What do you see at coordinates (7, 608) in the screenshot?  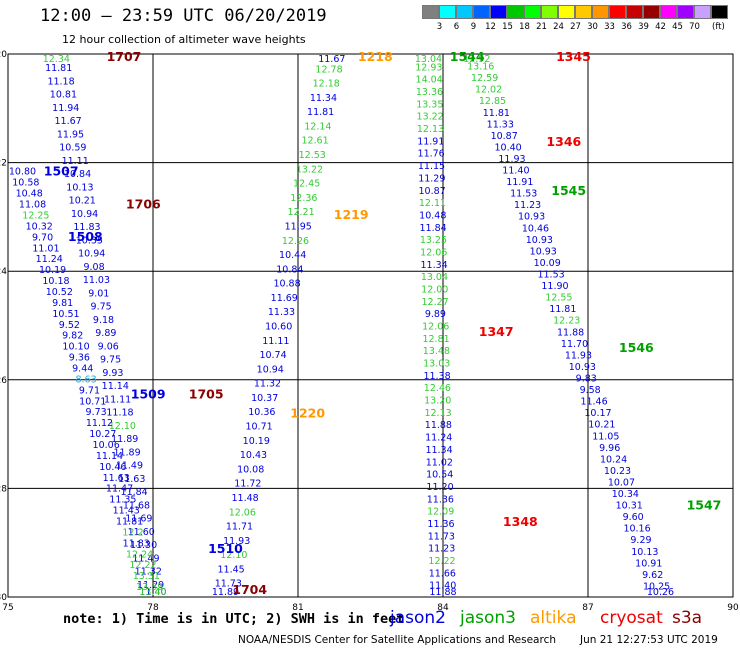 I see `x-tick-label: 75` at bounding box center [7, 608].